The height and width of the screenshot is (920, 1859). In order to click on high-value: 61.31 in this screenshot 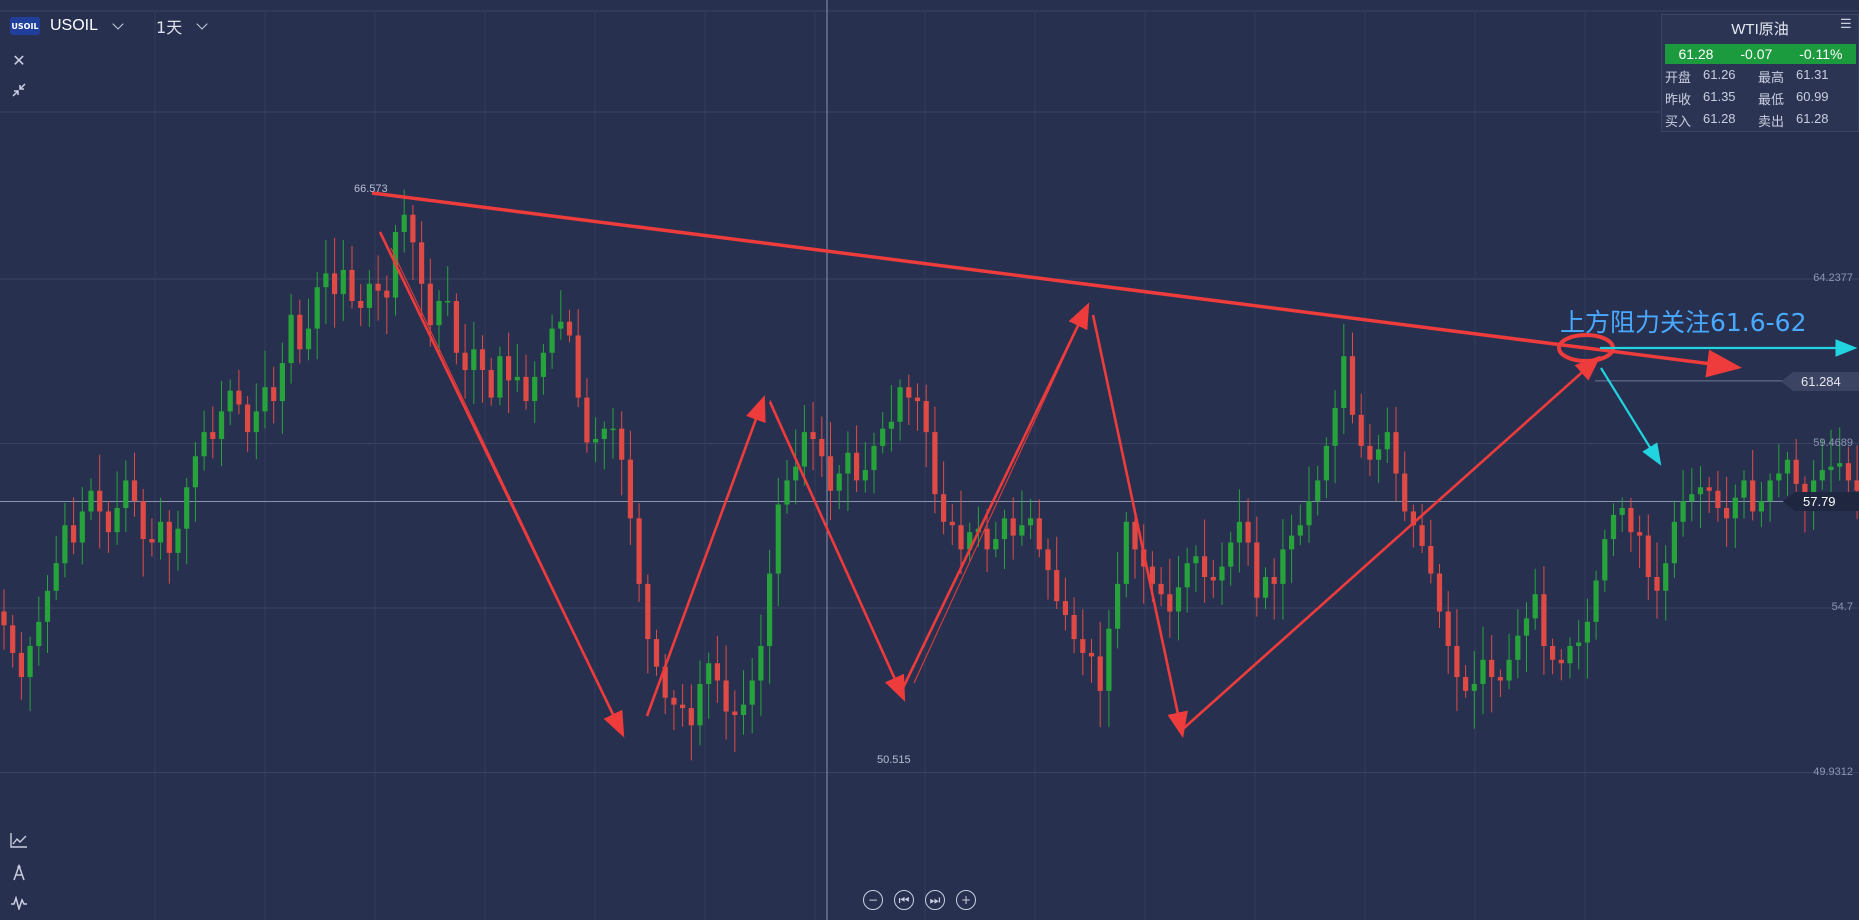, I will do `click(1812, 74)`.